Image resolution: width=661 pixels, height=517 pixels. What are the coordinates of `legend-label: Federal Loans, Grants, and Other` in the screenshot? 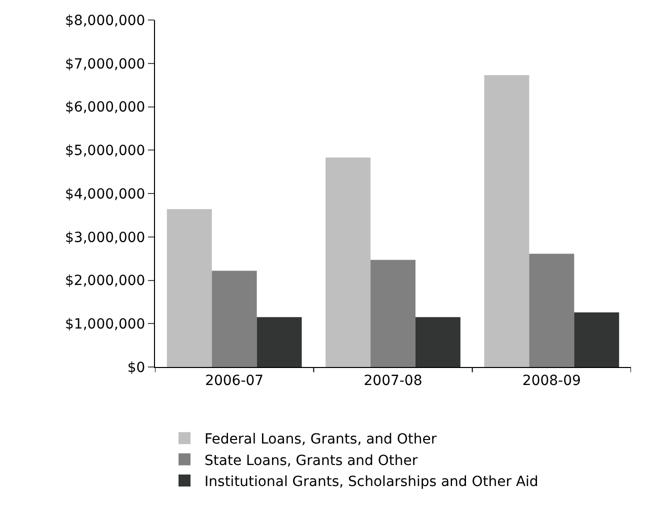 It's located at (320, 440).